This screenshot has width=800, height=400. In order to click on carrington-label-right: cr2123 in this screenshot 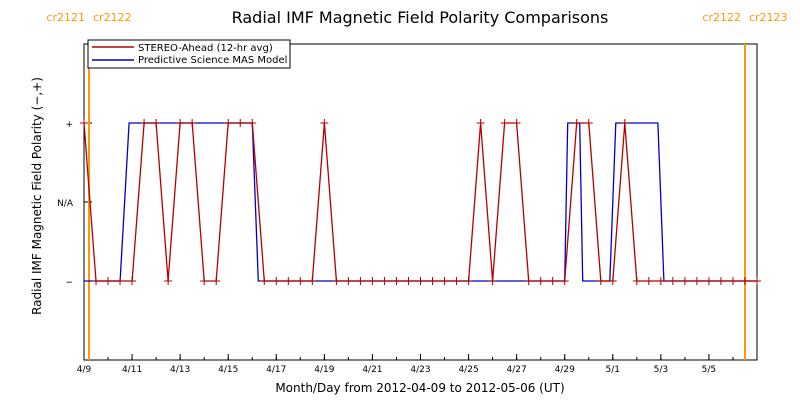, I will do `click(768, 17)`.